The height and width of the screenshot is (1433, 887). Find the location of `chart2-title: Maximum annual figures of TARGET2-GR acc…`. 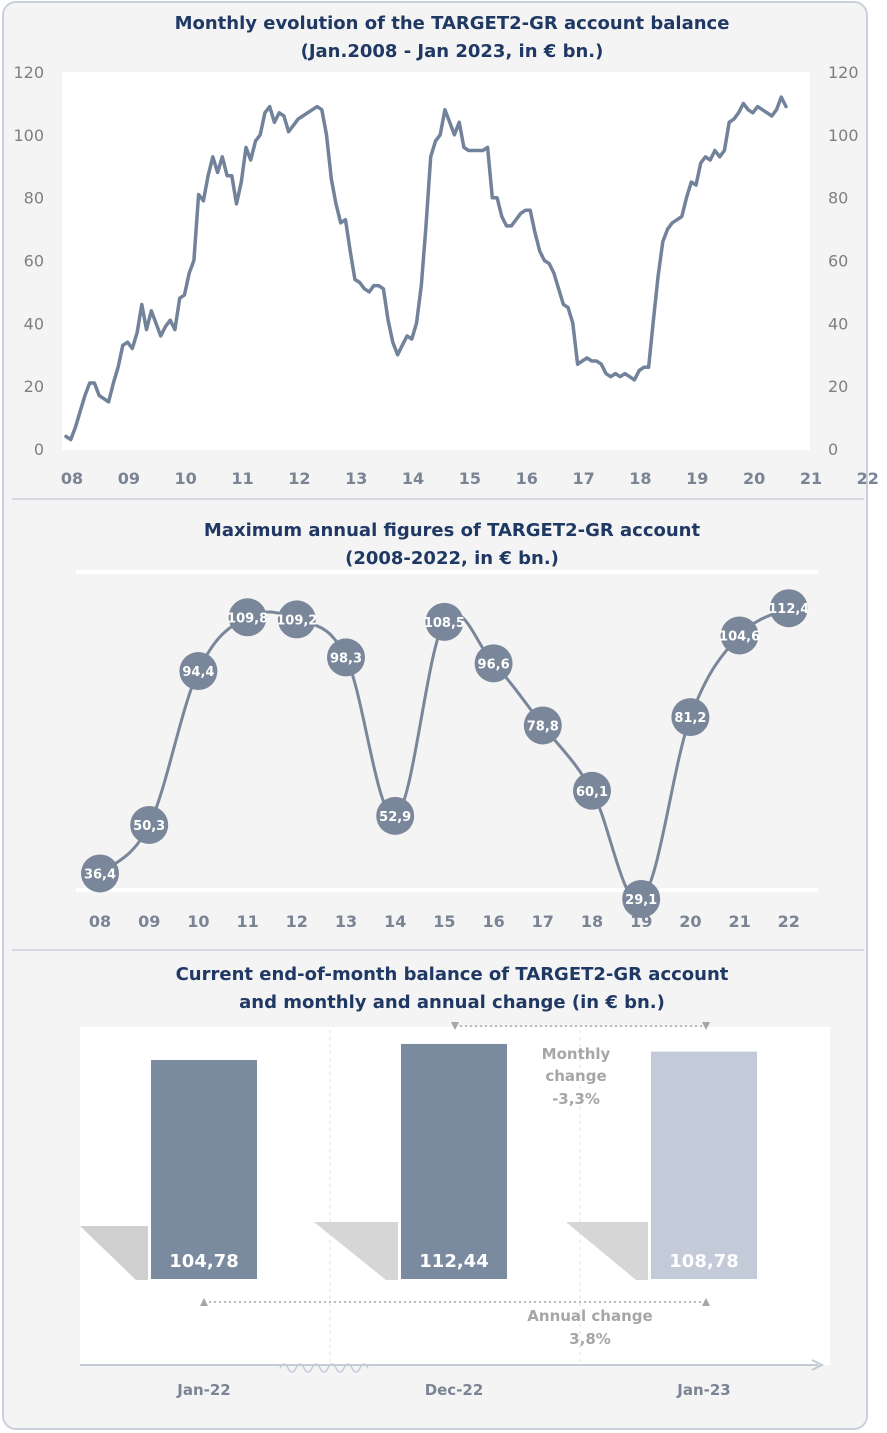

chart2-title: Maximum annual figures of TARGET2-GR acc… is located at coordinates (452, 530).